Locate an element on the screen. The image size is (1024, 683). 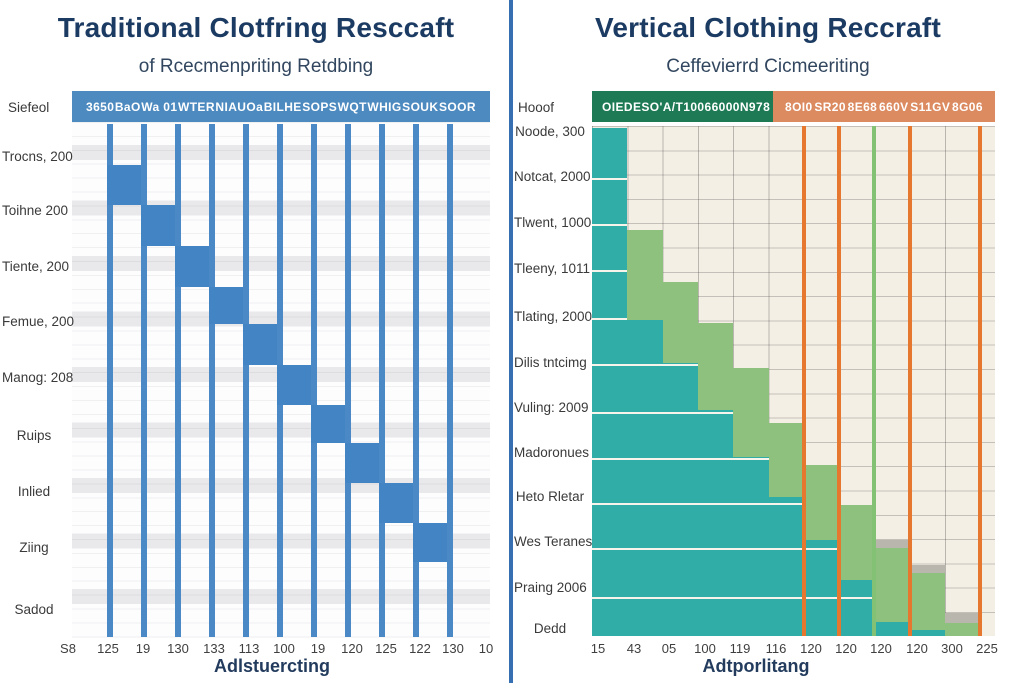
right-x-tick-label: 15 is located at coordinates (598, 648).